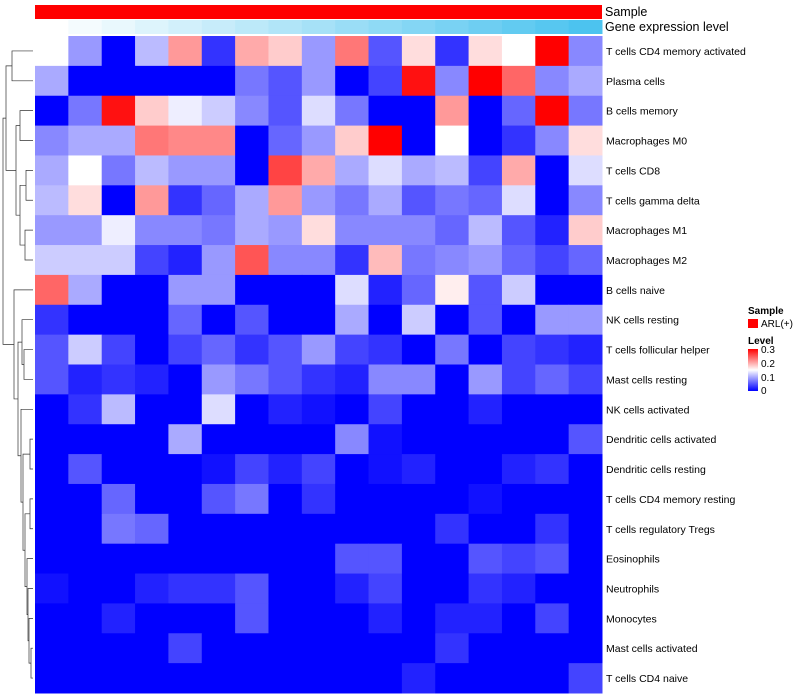 This screenshot has width=800, height=700. I want to click on row-label: T cells regulatory Tregs, so click(660, 530).